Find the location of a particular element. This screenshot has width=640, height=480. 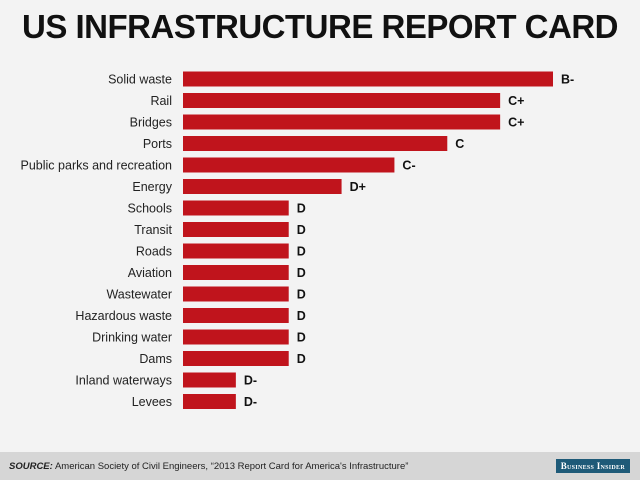

category-label: Dams is located at coordinates (155, 359).